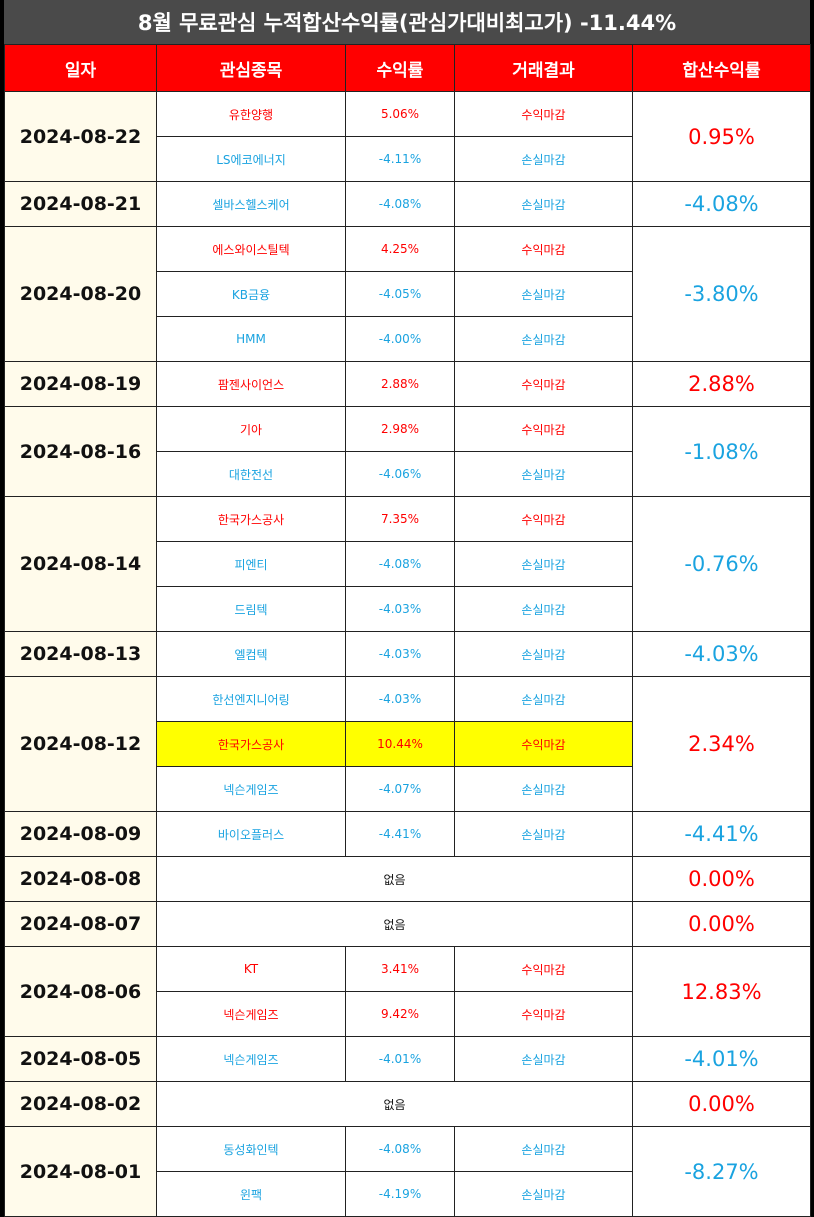 The image size is (814, 1217). Describe the element at coordinates (400, 384) in the screenshot. I see `rate-cell: 2.88%` at that location.